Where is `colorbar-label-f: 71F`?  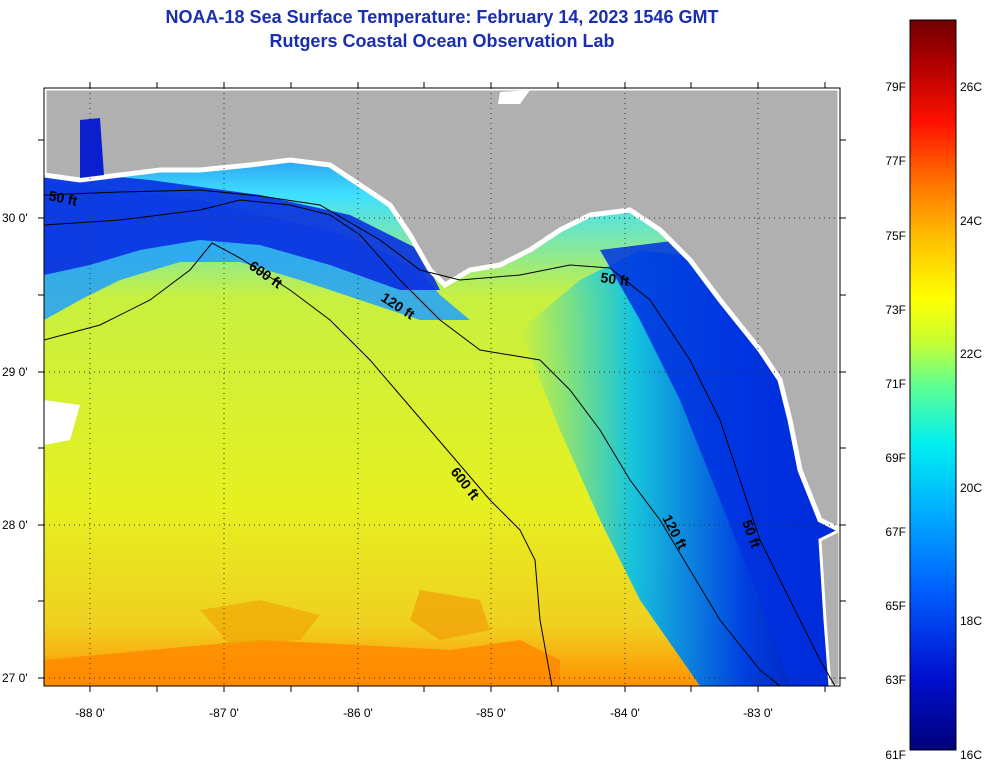 colorbar-label-f: 71F is located at coordinates (895, 384).